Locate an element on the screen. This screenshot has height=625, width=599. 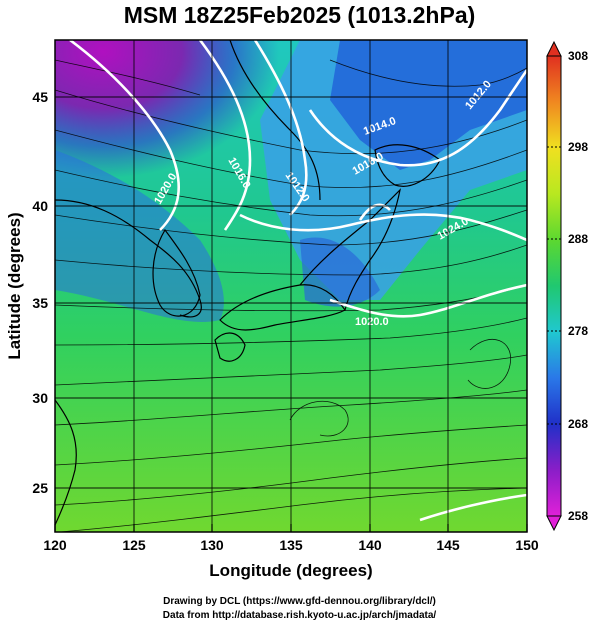
y-axis-title: Latitude (degrees) is located at coordinates (14, 285).